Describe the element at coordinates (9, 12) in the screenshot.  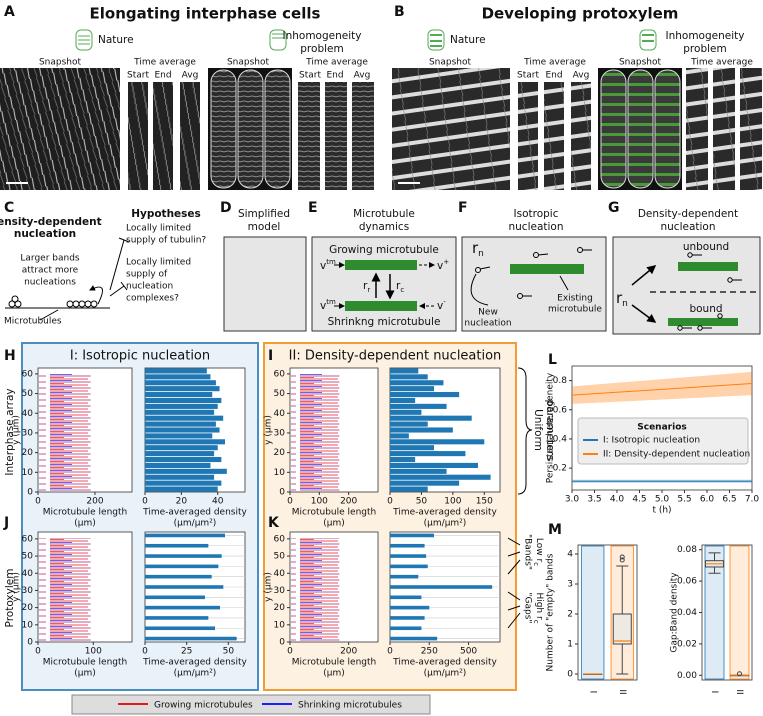
I see `label: A` at that location.